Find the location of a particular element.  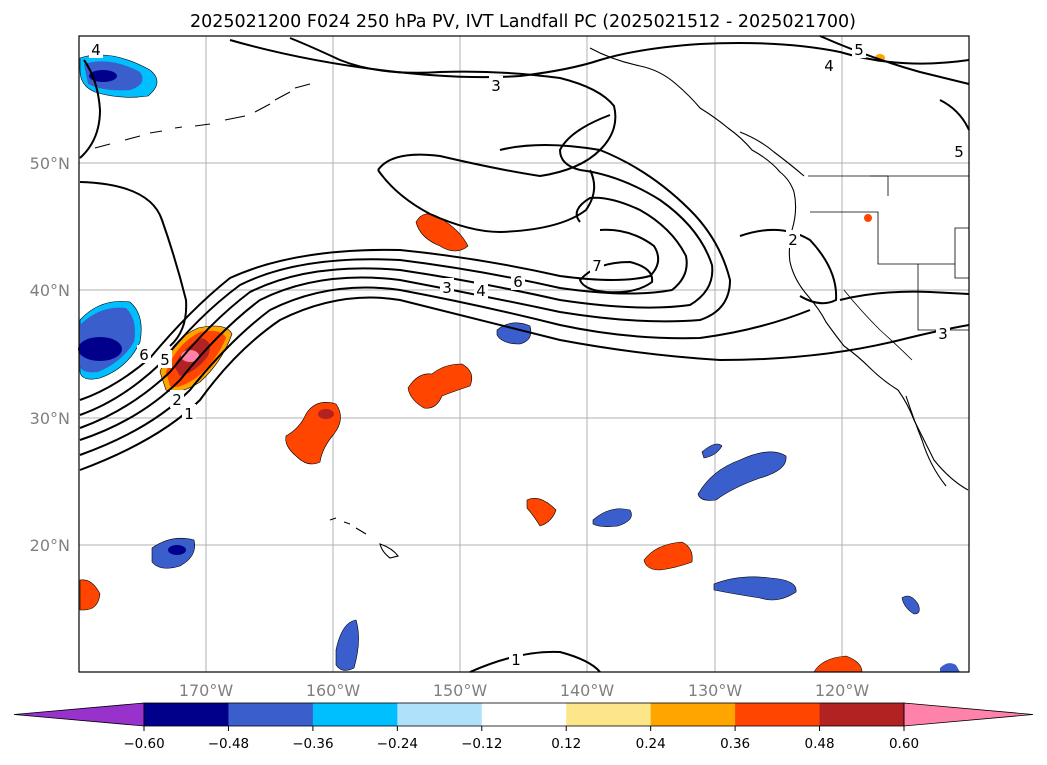

lon-label: 140°W is located at coordinates (587, 690).